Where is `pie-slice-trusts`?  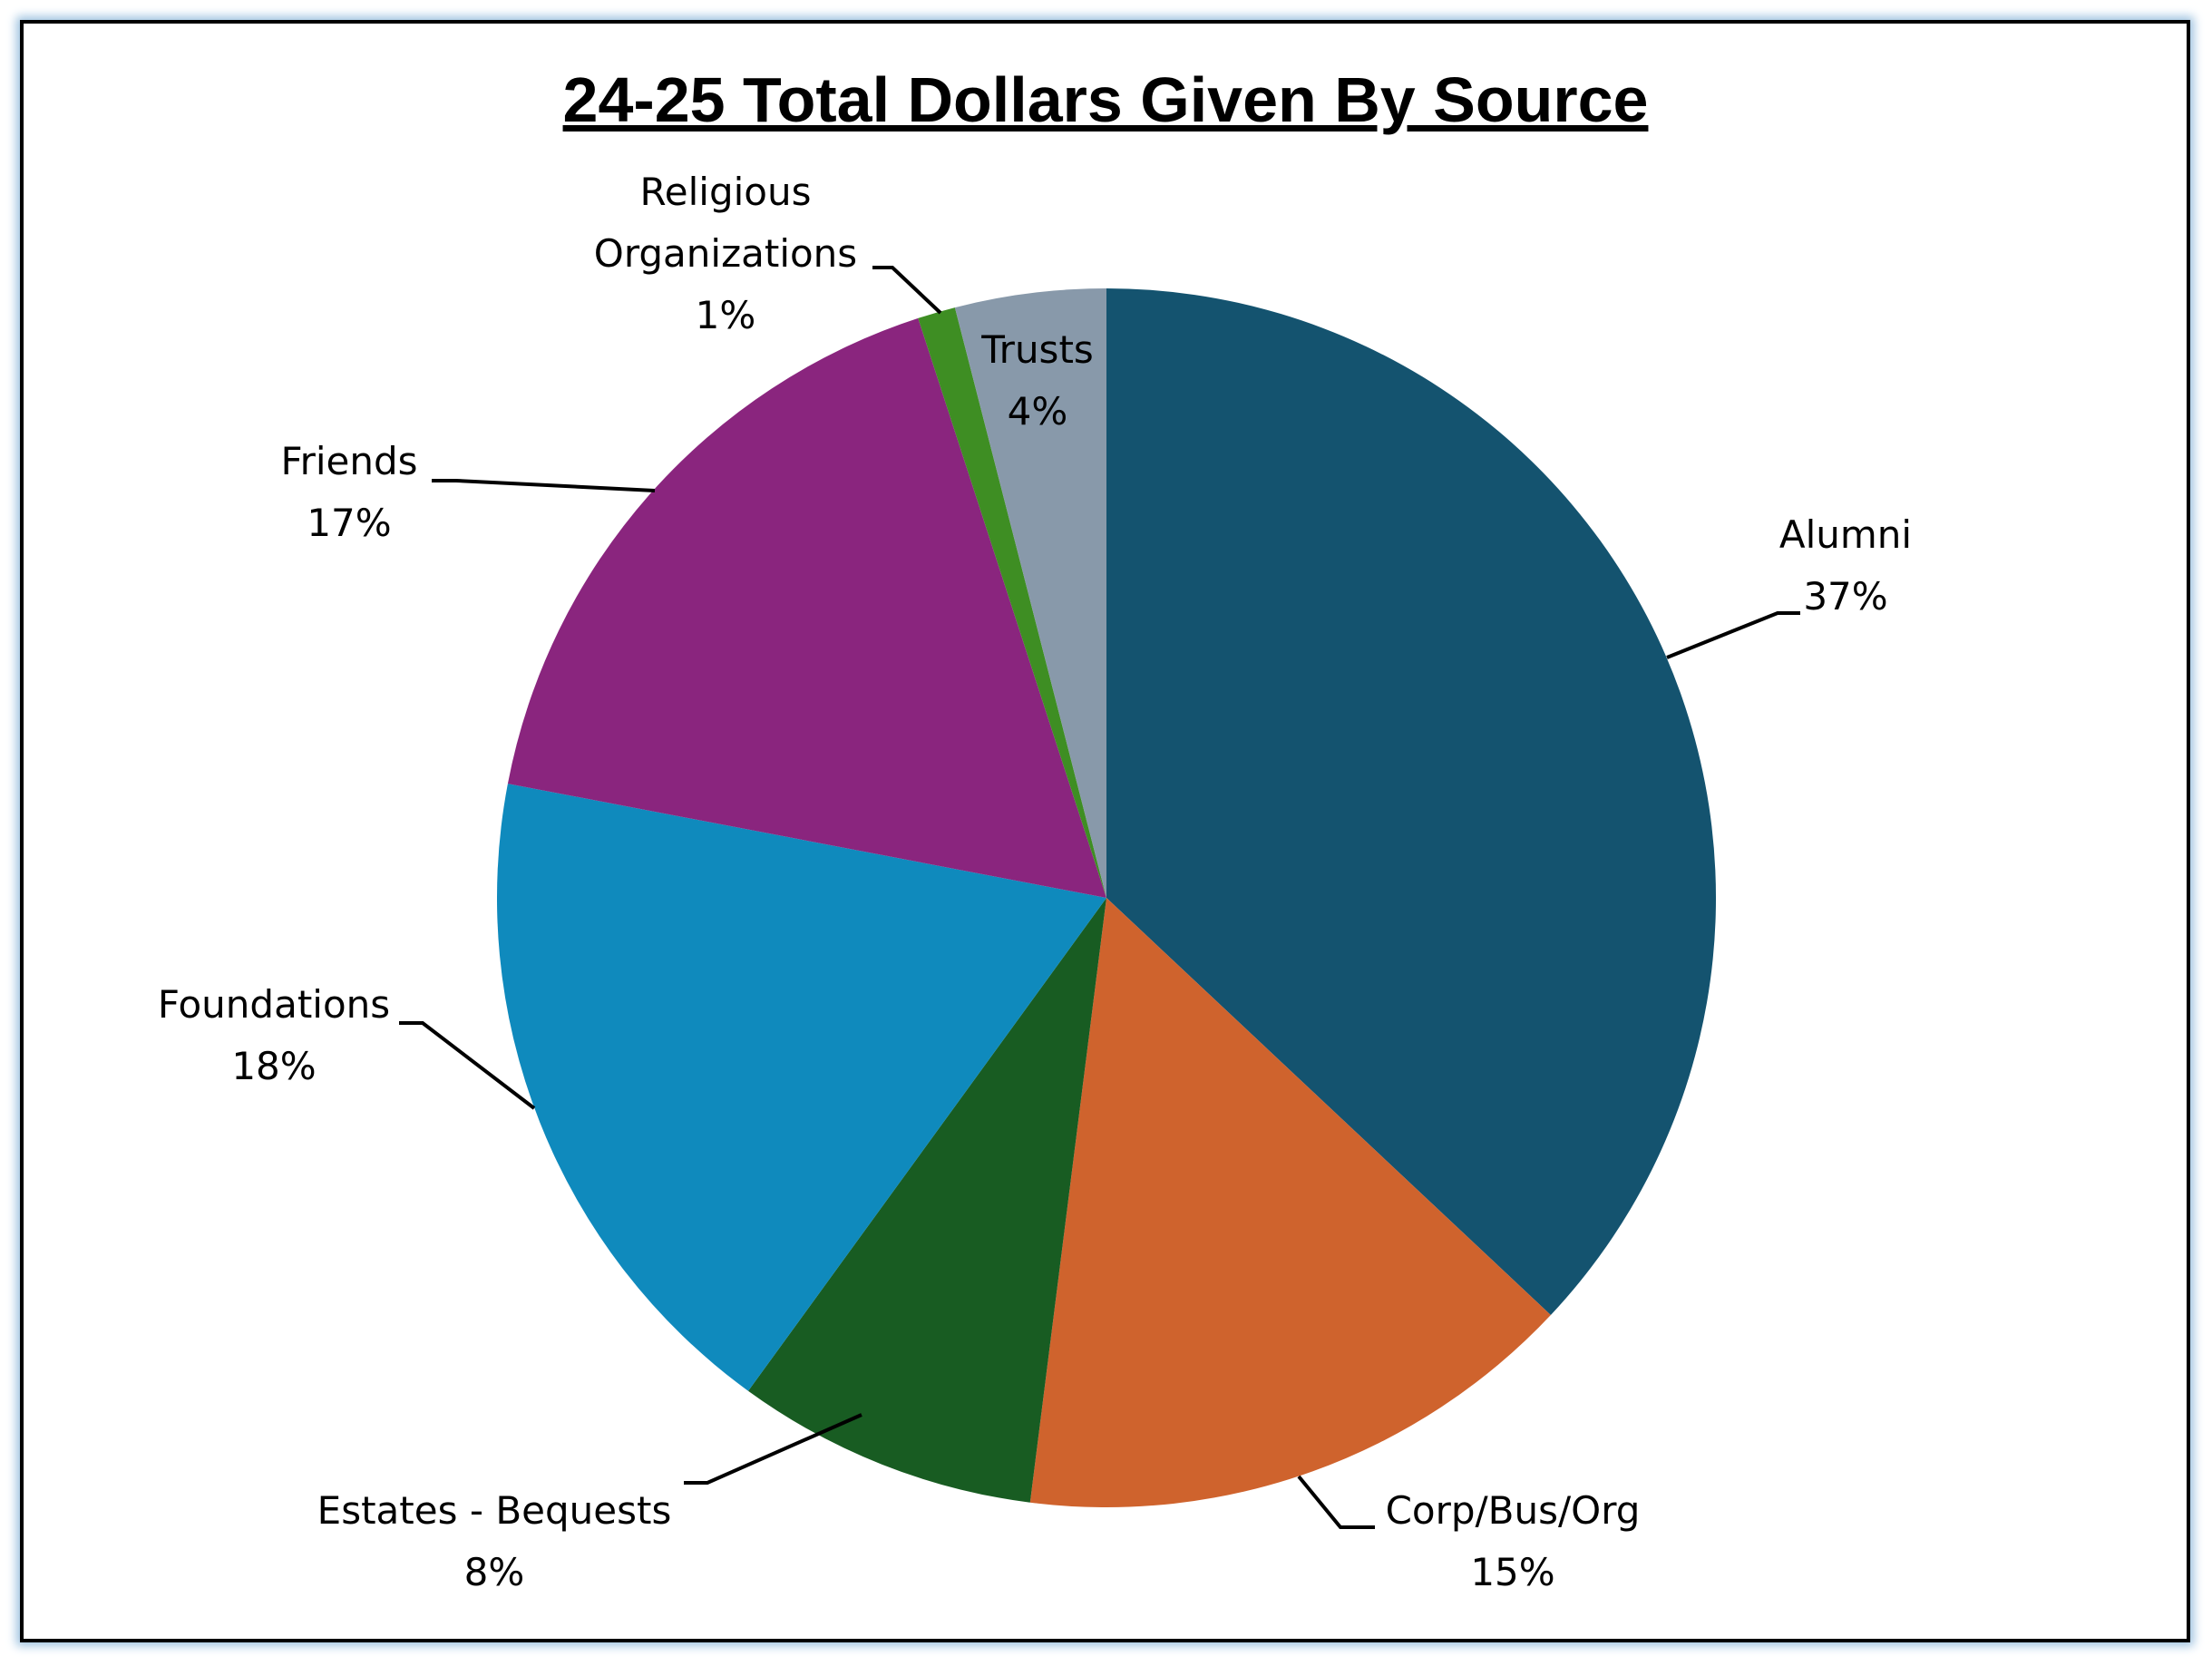
pie-slice-trusts is located at coordinates (1030, 593).